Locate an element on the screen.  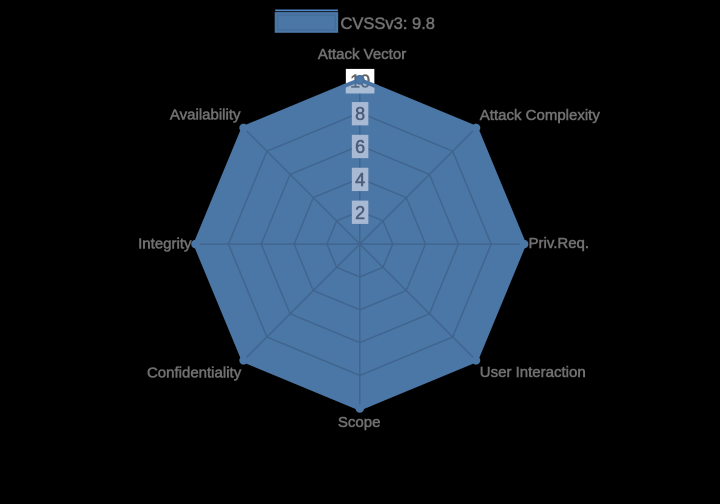
svg-text: Scope is located at coordinates (359, 422).